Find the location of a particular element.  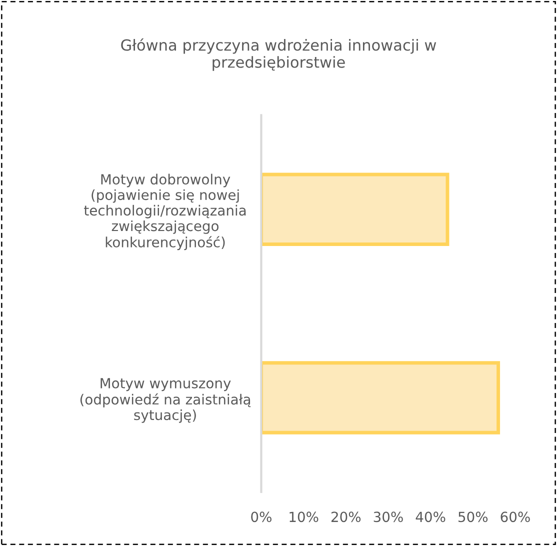

x-tick-label: 60% is located at coordinates (515, 517).